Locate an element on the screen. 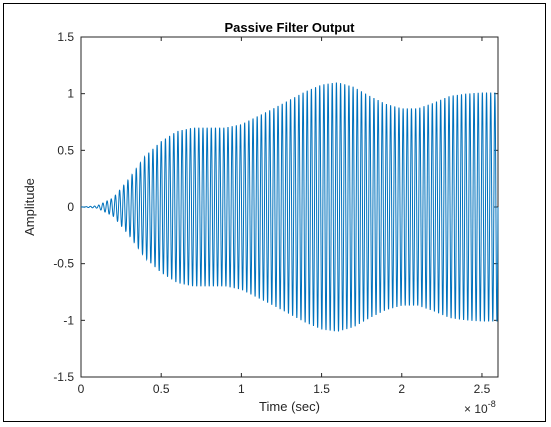 The height and width of the screenshot is (427, 551). y-tick-label: -1.5 is located at coordinates (63, 377).